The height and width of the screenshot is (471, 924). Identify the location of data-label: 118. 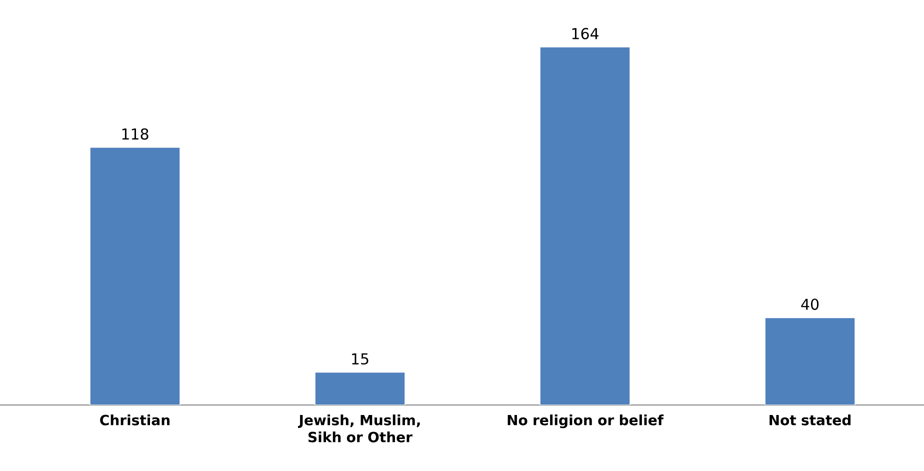
(135, 134).